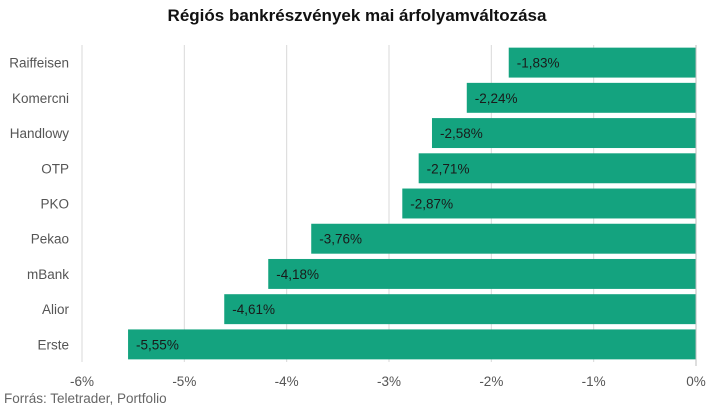 The image size is (714, 416). I want to click on bar-mbank, so click(482, 273).